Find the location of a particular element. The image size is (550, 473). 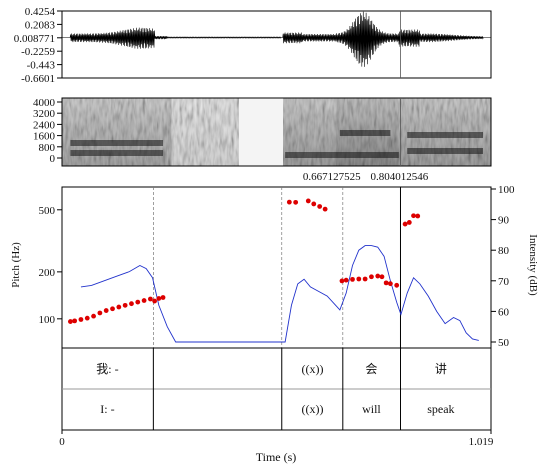

tier1-label-wo: 我: - is located at coordinates (107, 369).